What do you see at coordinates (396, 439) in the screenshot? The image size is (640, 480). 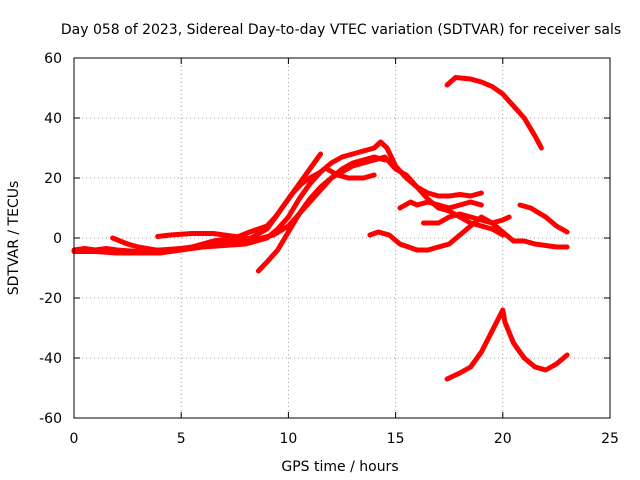 I see `x-tick-label: 15` at bounding box center [396, 439].